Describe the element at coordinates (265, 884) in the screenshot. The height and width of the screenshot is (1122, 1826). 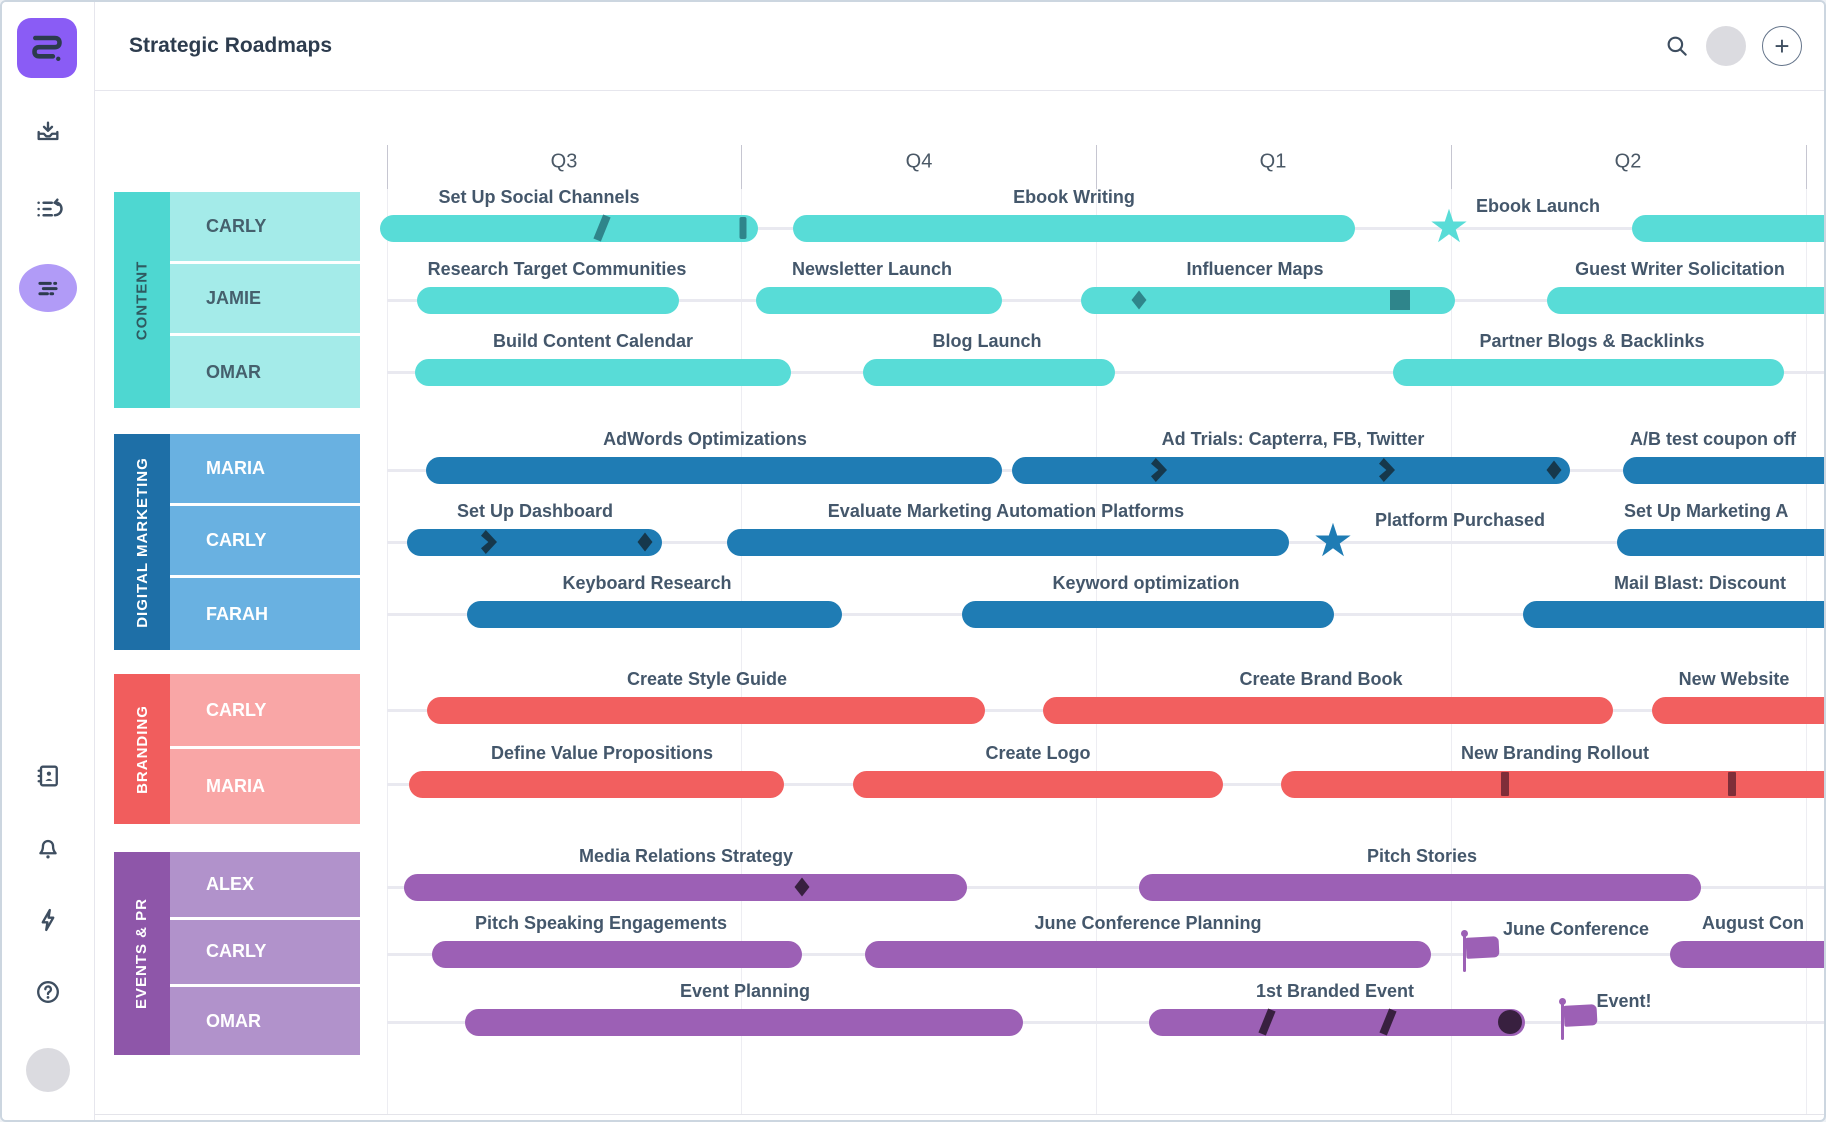
I see `row-name-cell: ALEX` at that location.